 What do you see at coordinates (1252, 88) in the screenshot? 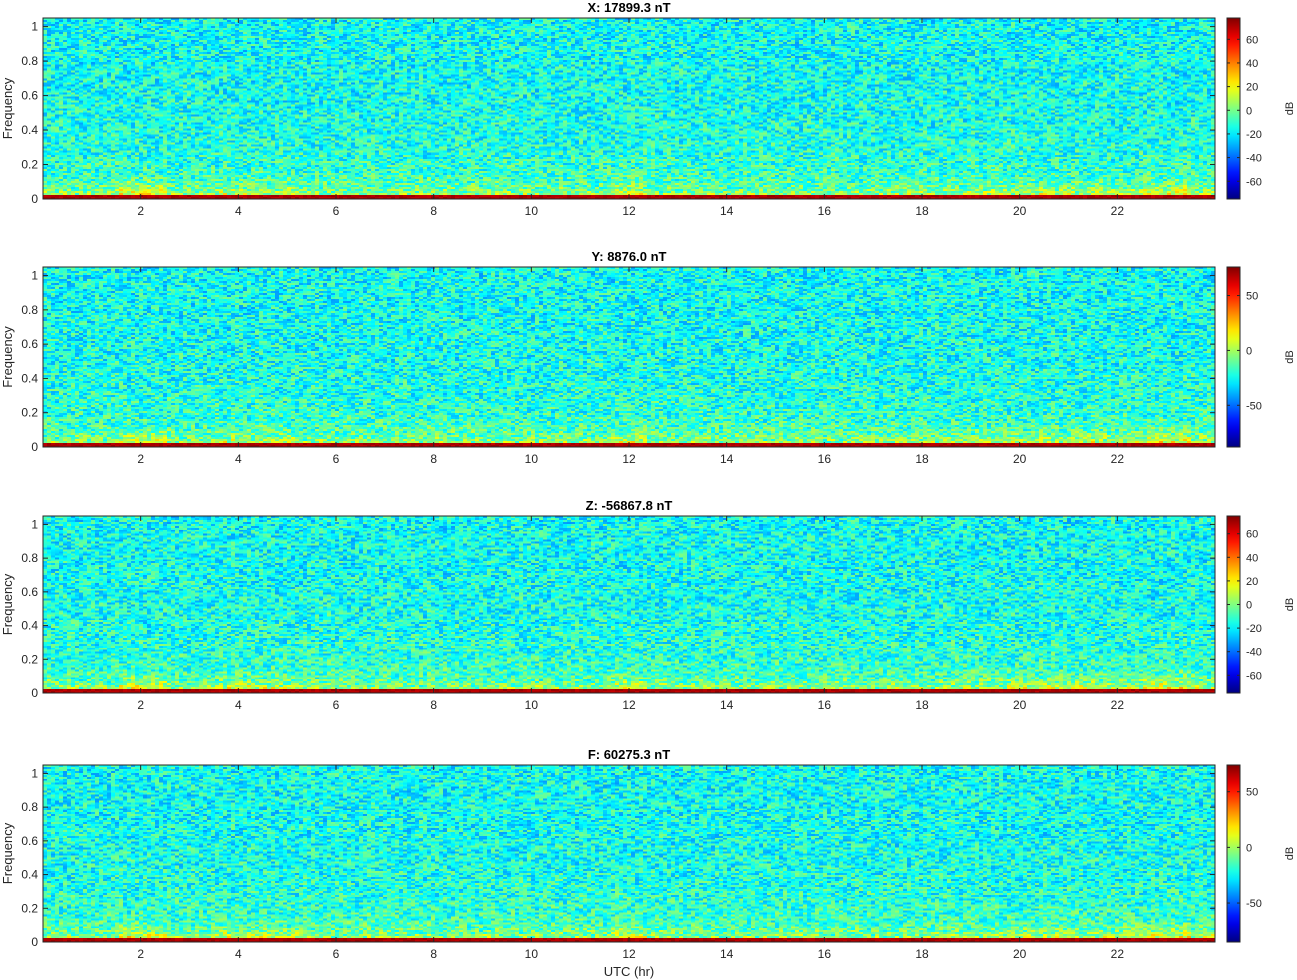
I see `colorbar-tick-label: 20` at bounding box center [1252, 88].